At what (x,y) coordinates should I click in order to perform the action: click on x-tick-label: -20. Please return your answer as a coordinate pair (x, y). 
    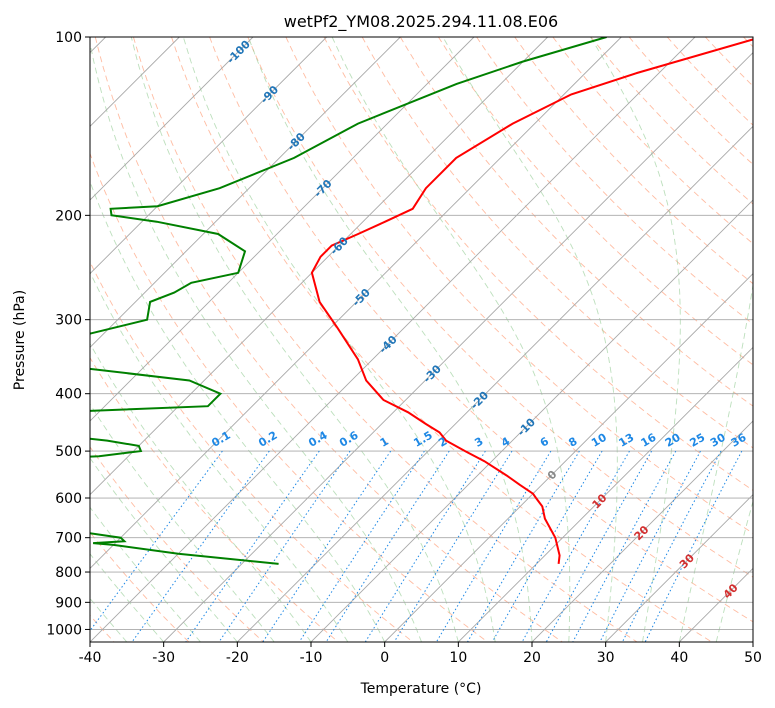
    Looking at the image, I should click on (237, 658).